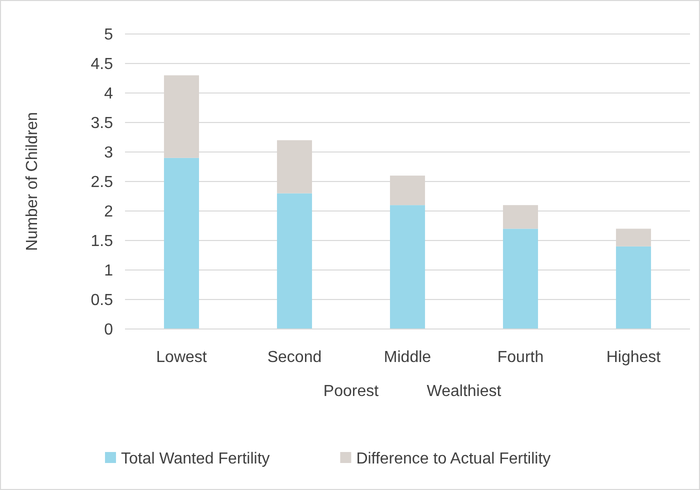 Image resolution: width=700 pixels, height=490 pixels. What do you see at coordinates (109, 153) in the screenshot?
I see `y-tick-label: 3` at bounding box center [109, 153].